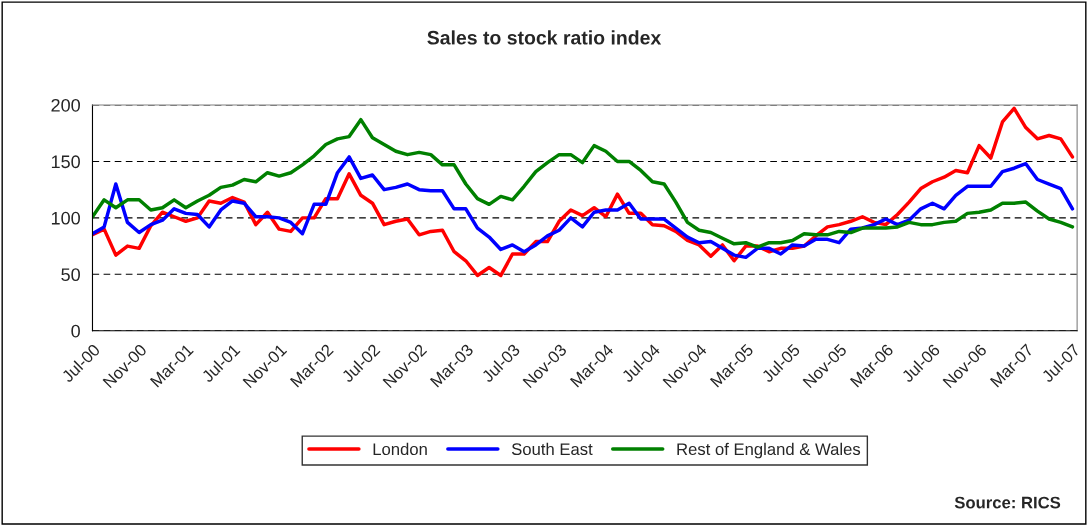 Image resolution: width=1088 pixels, height=525 pixels. Describe the element at coordinates (1007, 502) in the screenshot. I see `source-note: Source: RICS` at that location.